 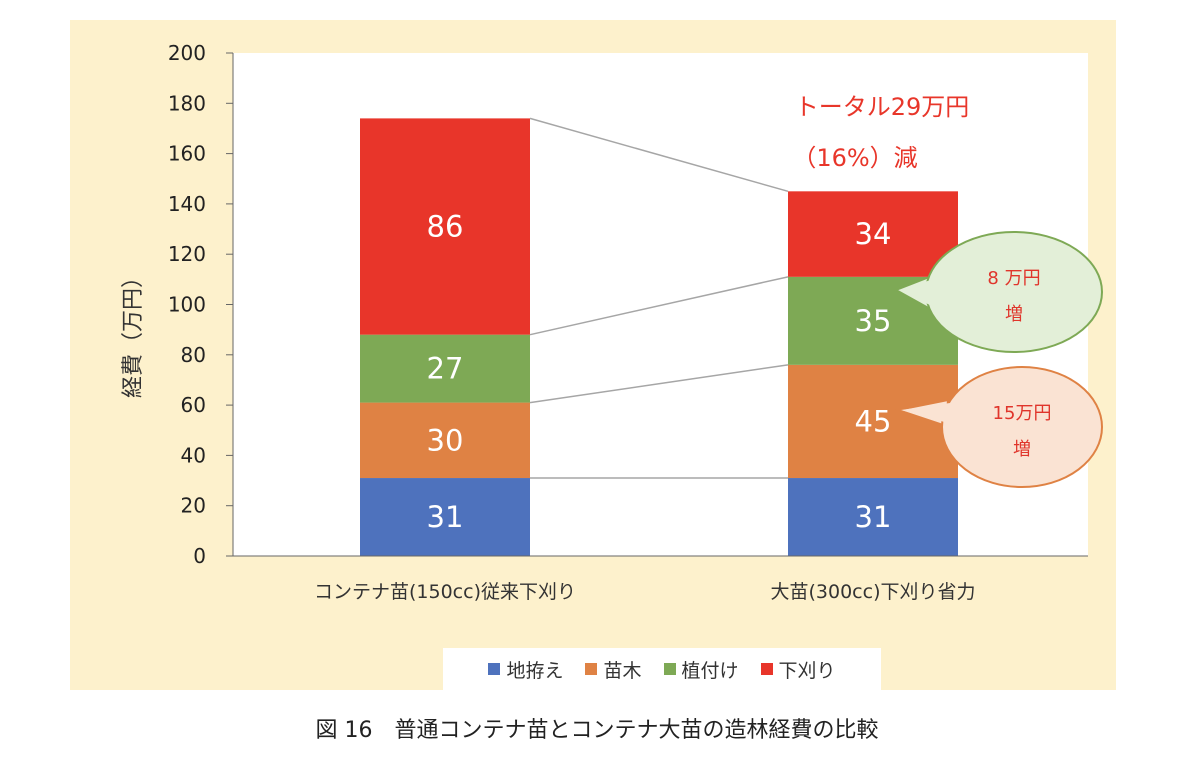 I want to click on data-label: 86, so click(x=445, y=227).